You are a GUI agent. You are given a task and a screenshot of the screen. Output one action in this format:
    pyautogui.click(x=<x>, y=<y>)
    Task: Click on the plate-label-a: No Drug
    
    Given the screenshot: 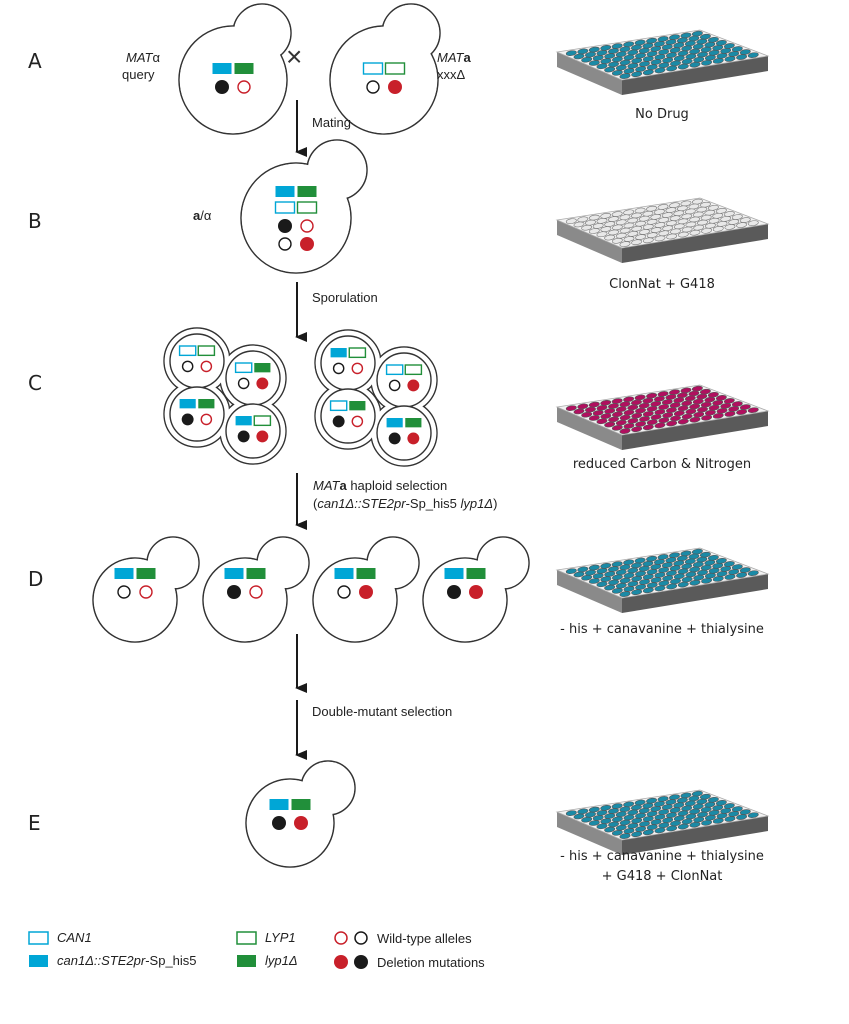 What is the action you would take?
    pyautogui.click(x=662, y=114)
    